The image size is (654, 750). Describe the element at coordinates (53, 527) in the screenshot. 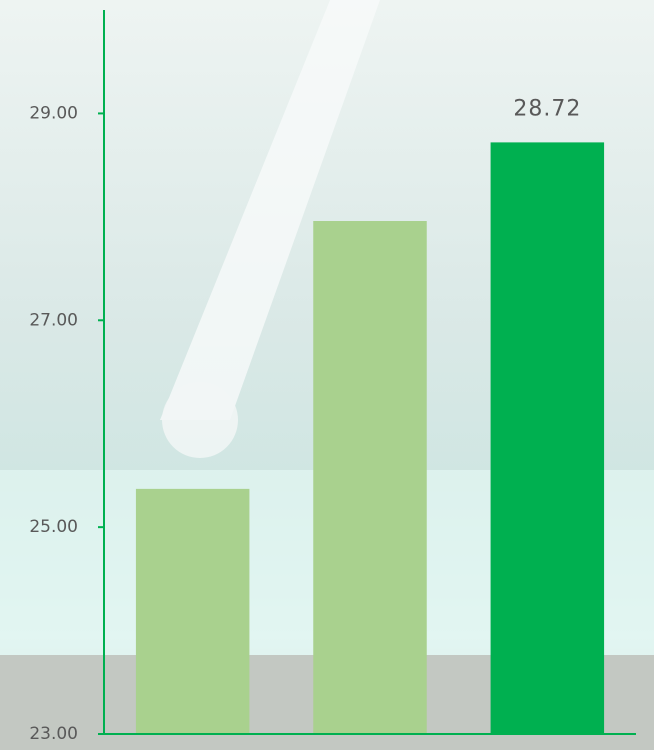

I see `y-tick-label: 25.00` at that location.